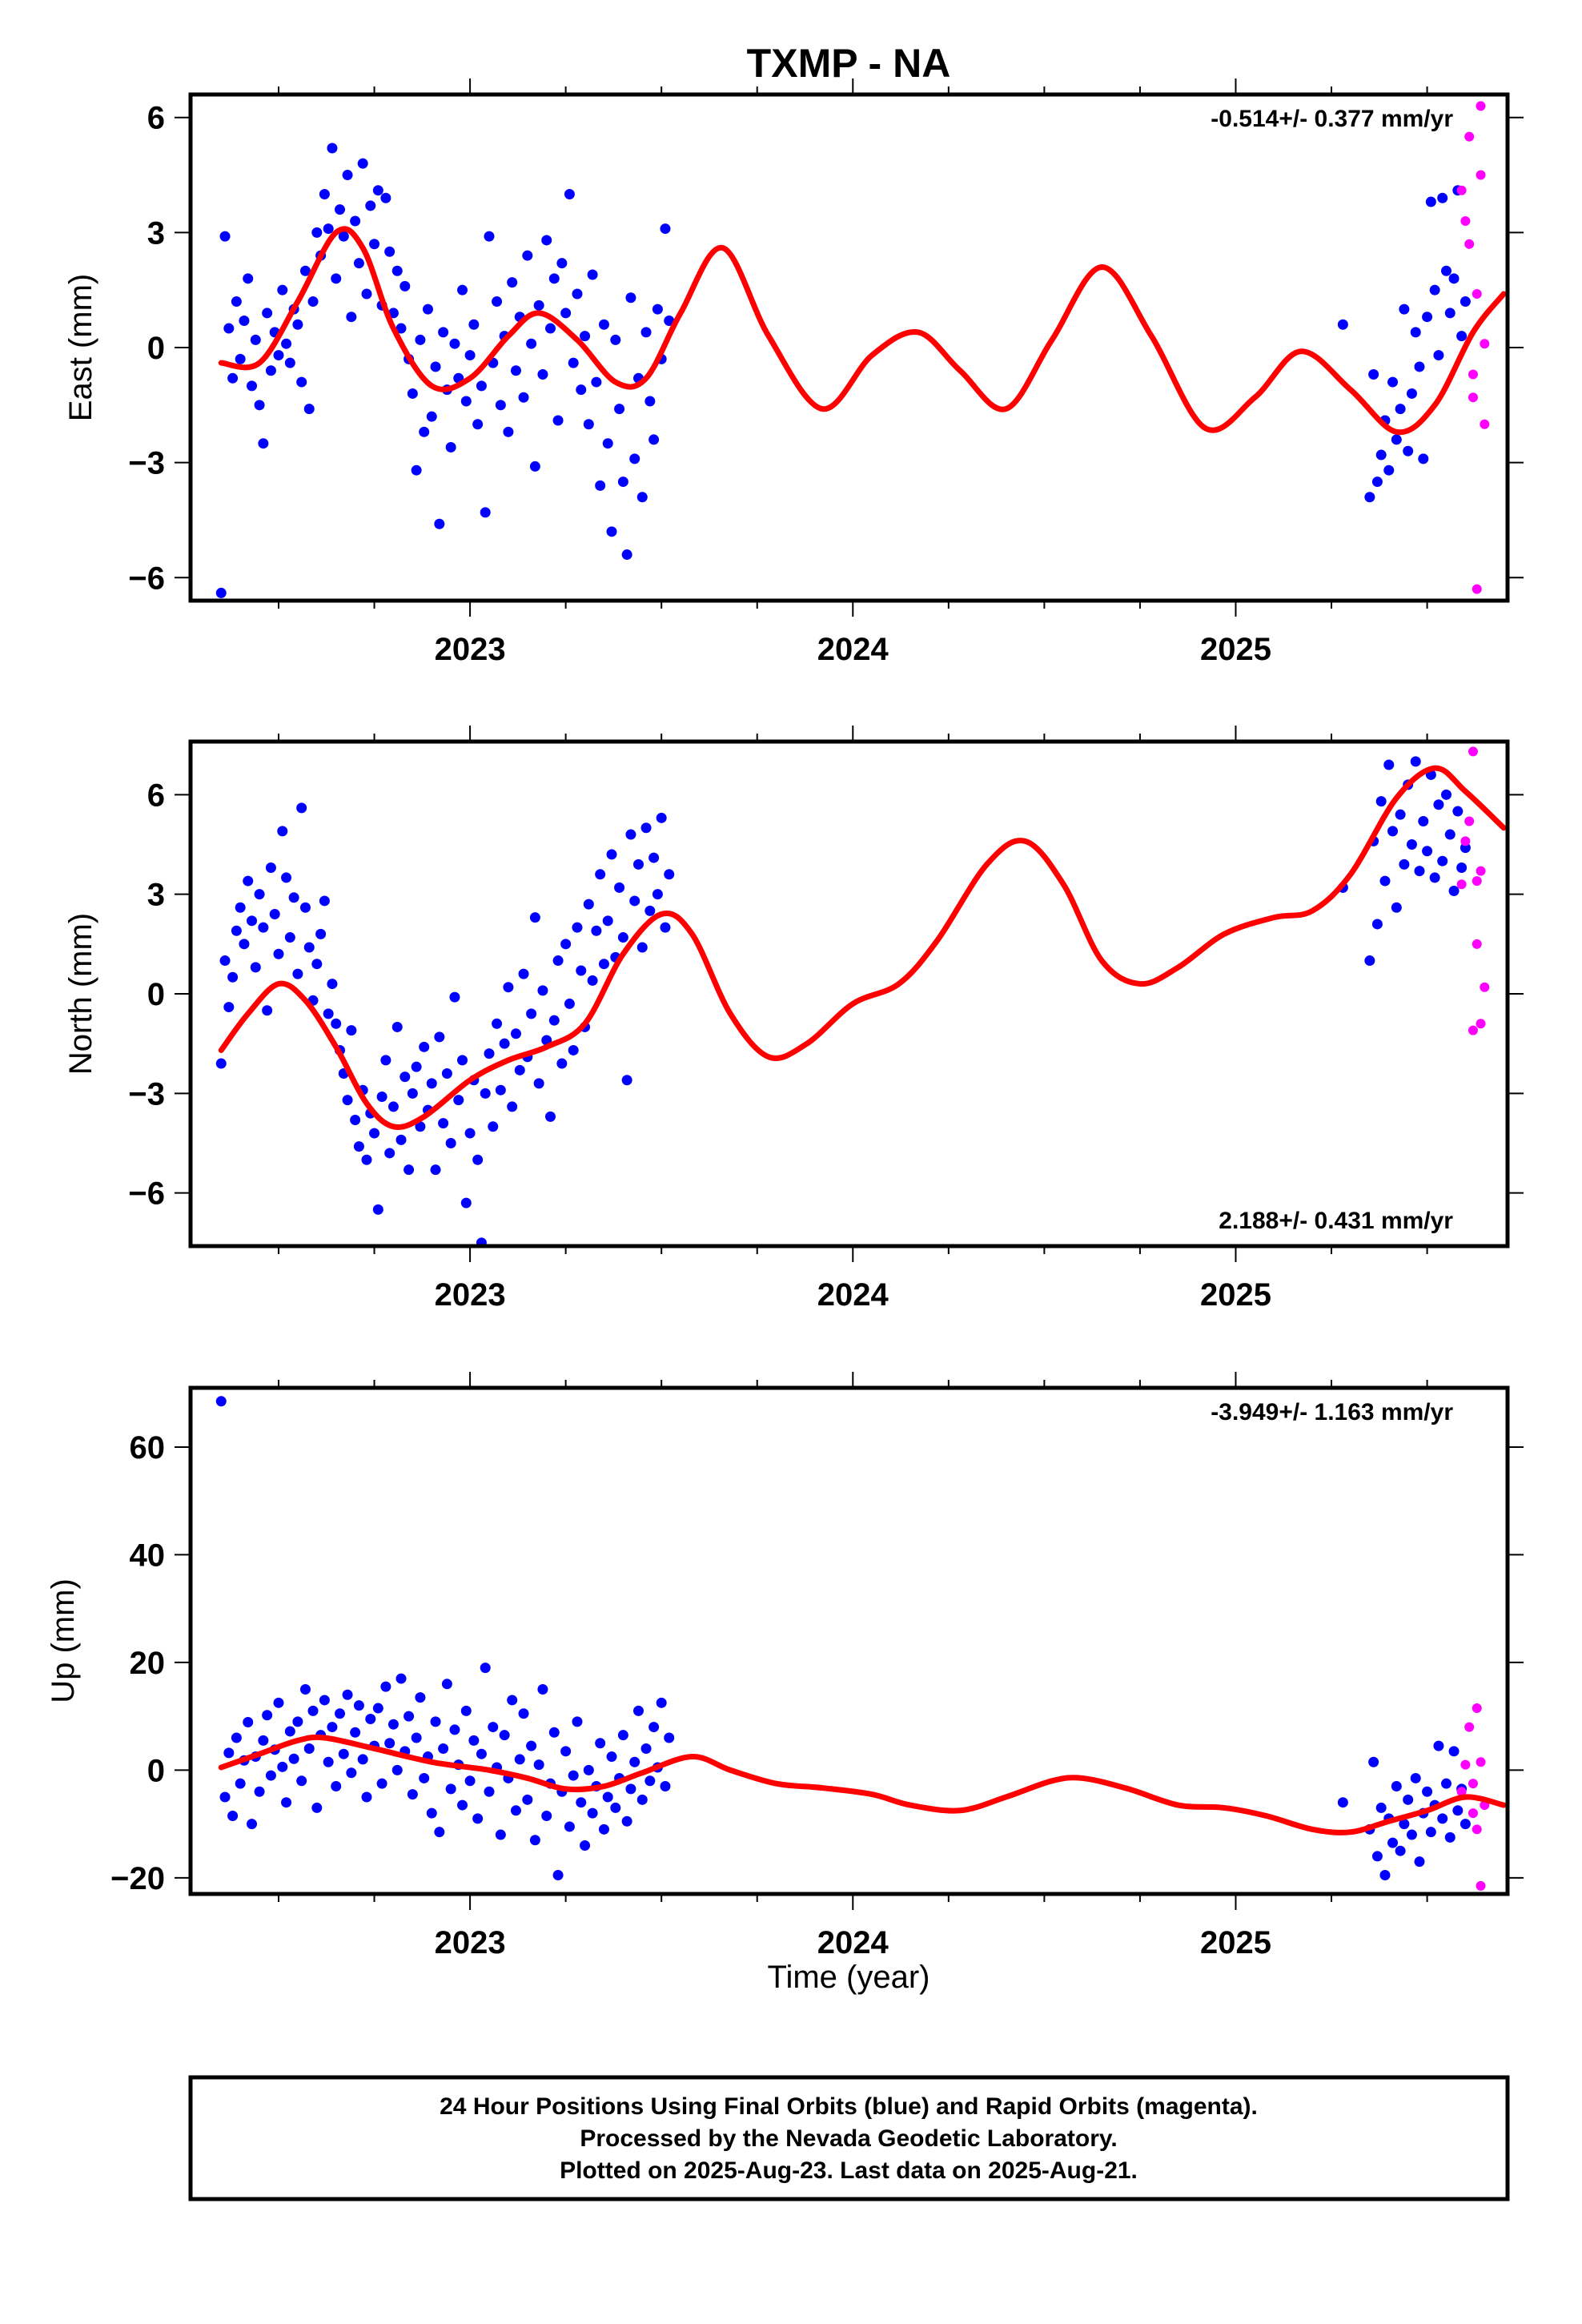  Describe the element at coordinates (156, 233) in the screenshot. I see `y-tick-label: 3` at that location.